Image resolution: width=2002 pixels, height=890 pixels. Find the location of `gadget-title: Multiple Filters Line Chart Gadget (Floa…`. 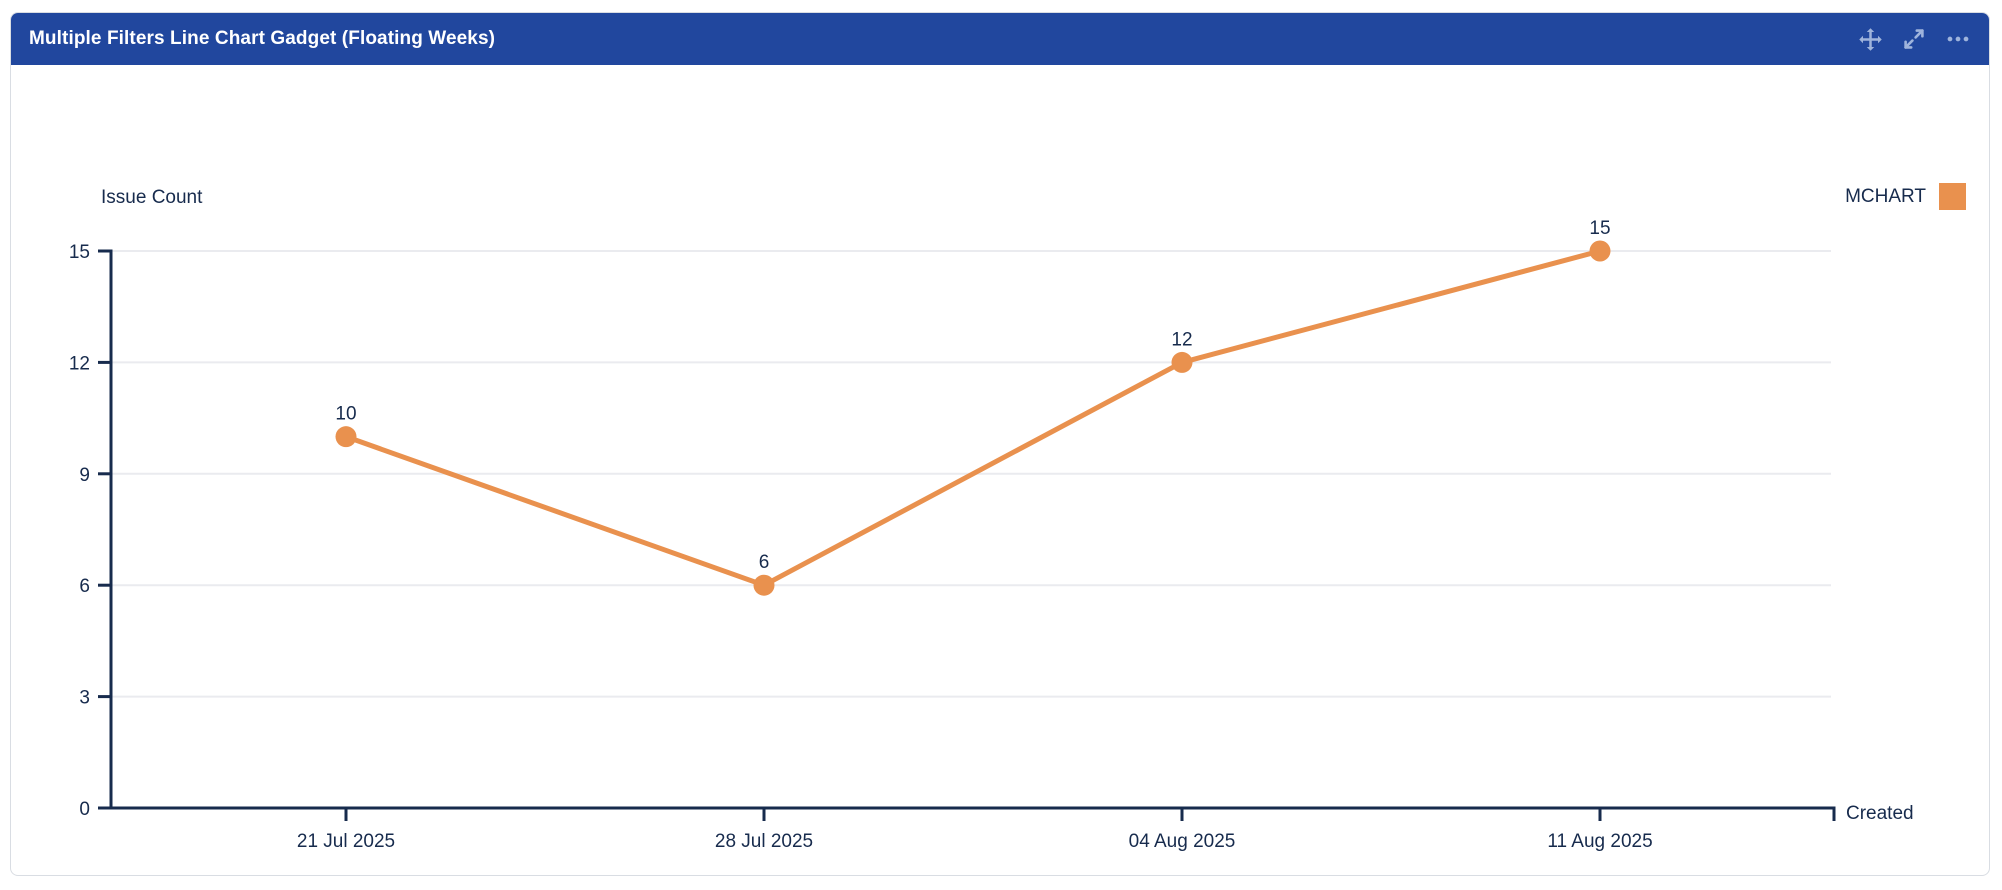

gadget-title: Multiple Filters Line Chart Gadget (Floa… is located at coordinates (262, 38).